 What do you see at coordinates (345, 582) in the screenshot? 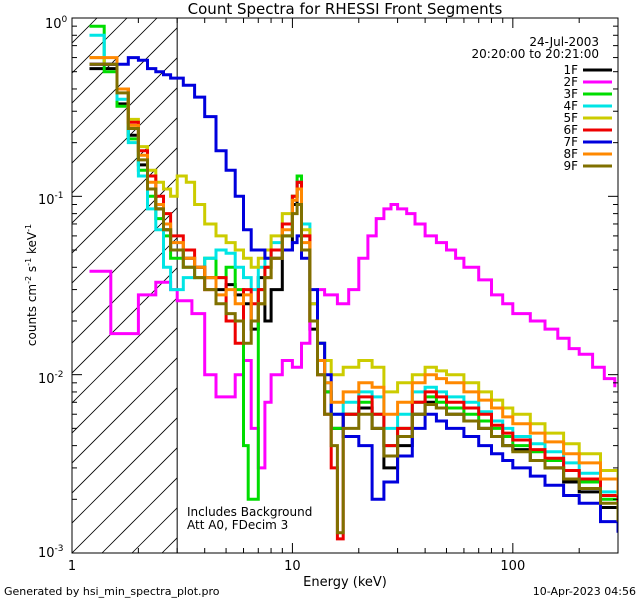
I see `x-axis-label: Energy (keV)` at bounding box center [345, 582].